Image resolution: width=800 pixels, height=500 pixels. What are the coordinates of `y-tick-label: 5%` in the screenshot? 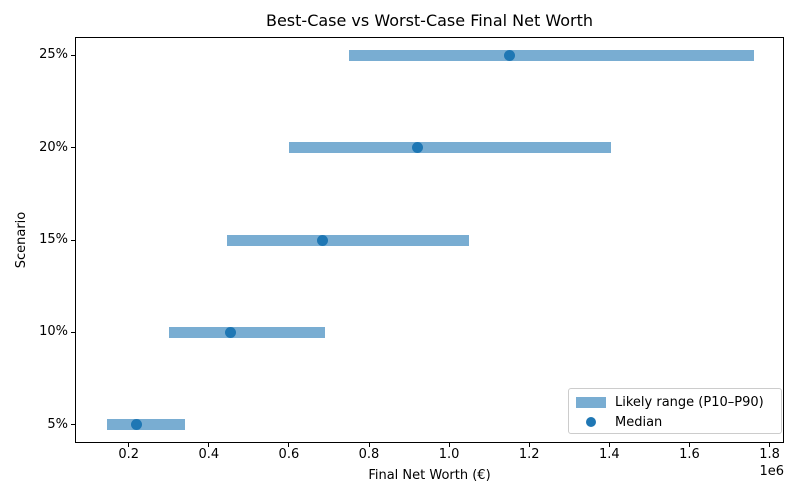 It's located at (57, 424).